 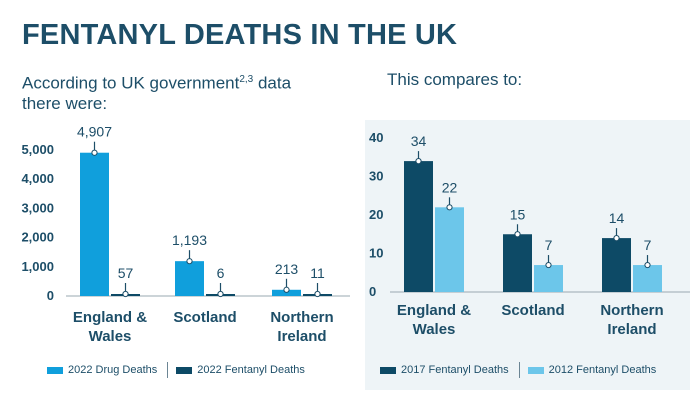 What do you see at coordinates (65, 103) in the screenshot?
I see `left-subtitle-line2: there were:` at bounding box center [65, 103].